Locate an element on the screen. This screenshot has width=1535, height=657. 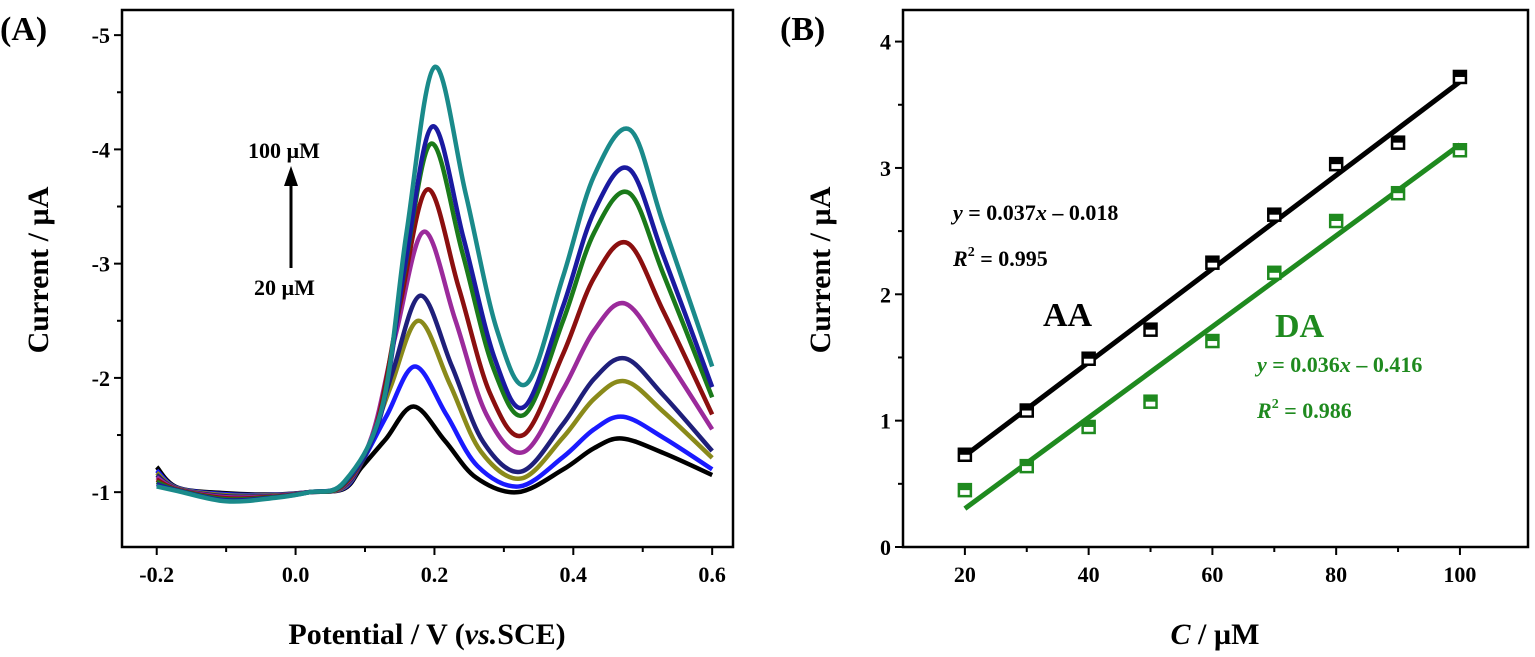
aa-equation: y = 0.037x – 0.018 is located at coordinates (1034, 212).